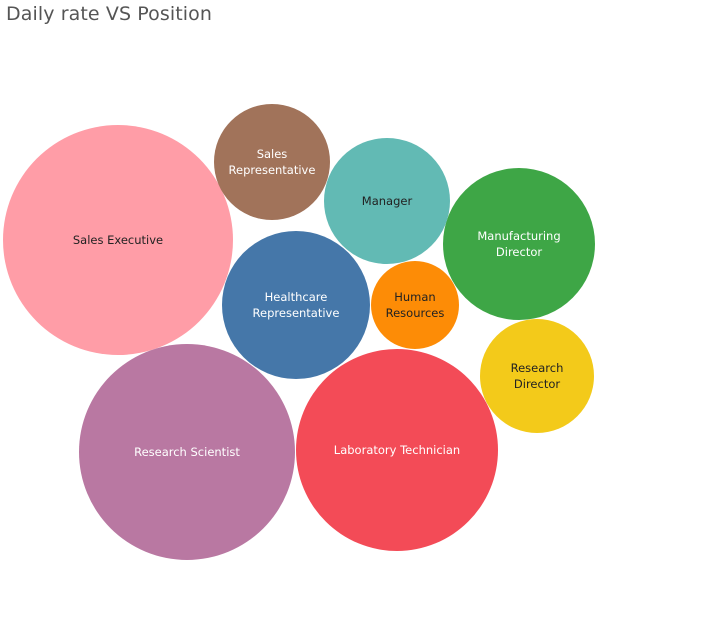 Image resolution: width=720 pixels, height=626 pixels. I want to click on bubble-laboratory-technician: Laboratory Technician, so click(397, 450).